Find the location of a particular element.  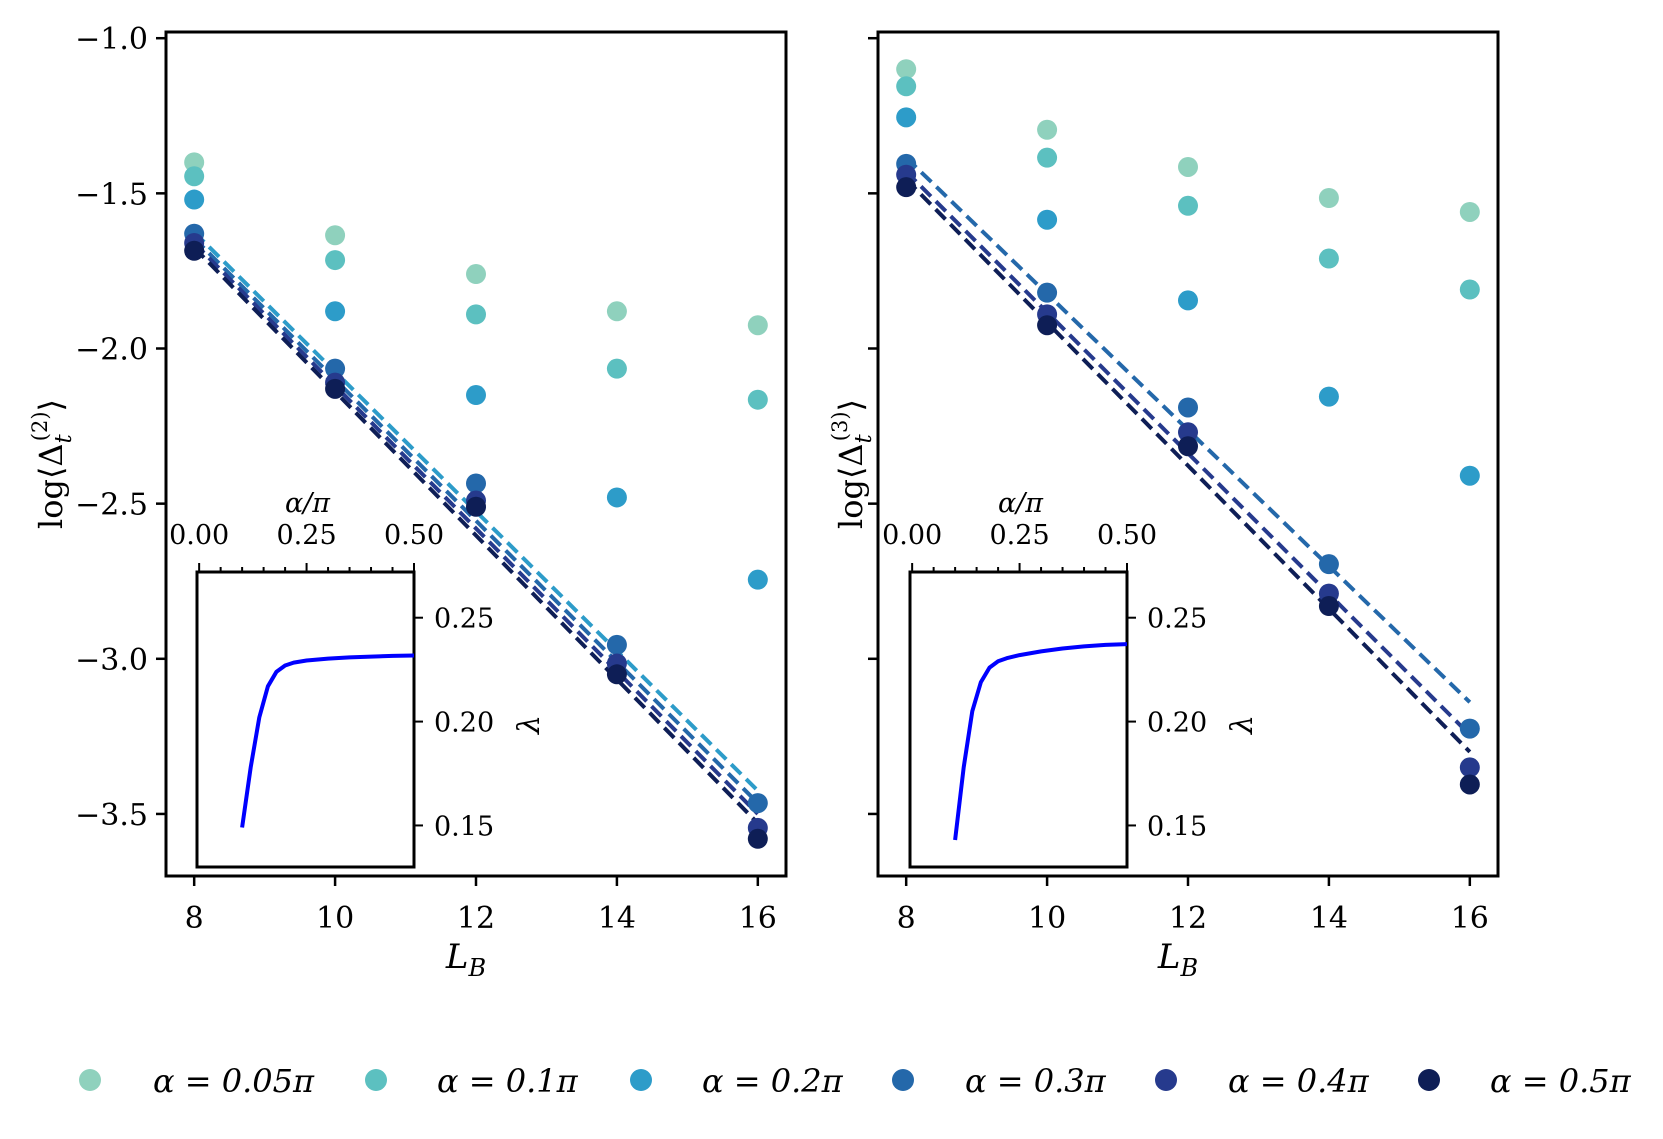

x-axis-label: LB is located at coordinates (1177, 959).